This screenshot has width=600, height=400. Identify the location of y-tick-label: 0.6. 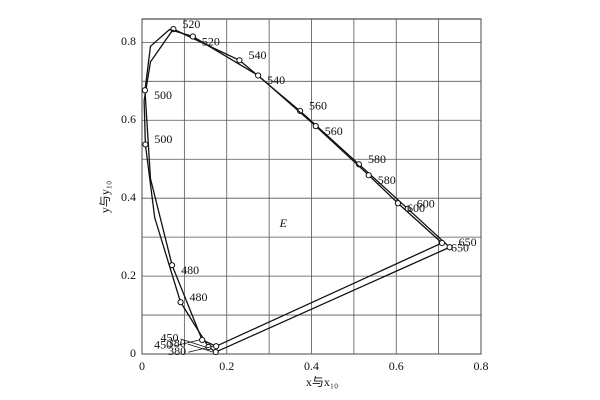
(128, 119).